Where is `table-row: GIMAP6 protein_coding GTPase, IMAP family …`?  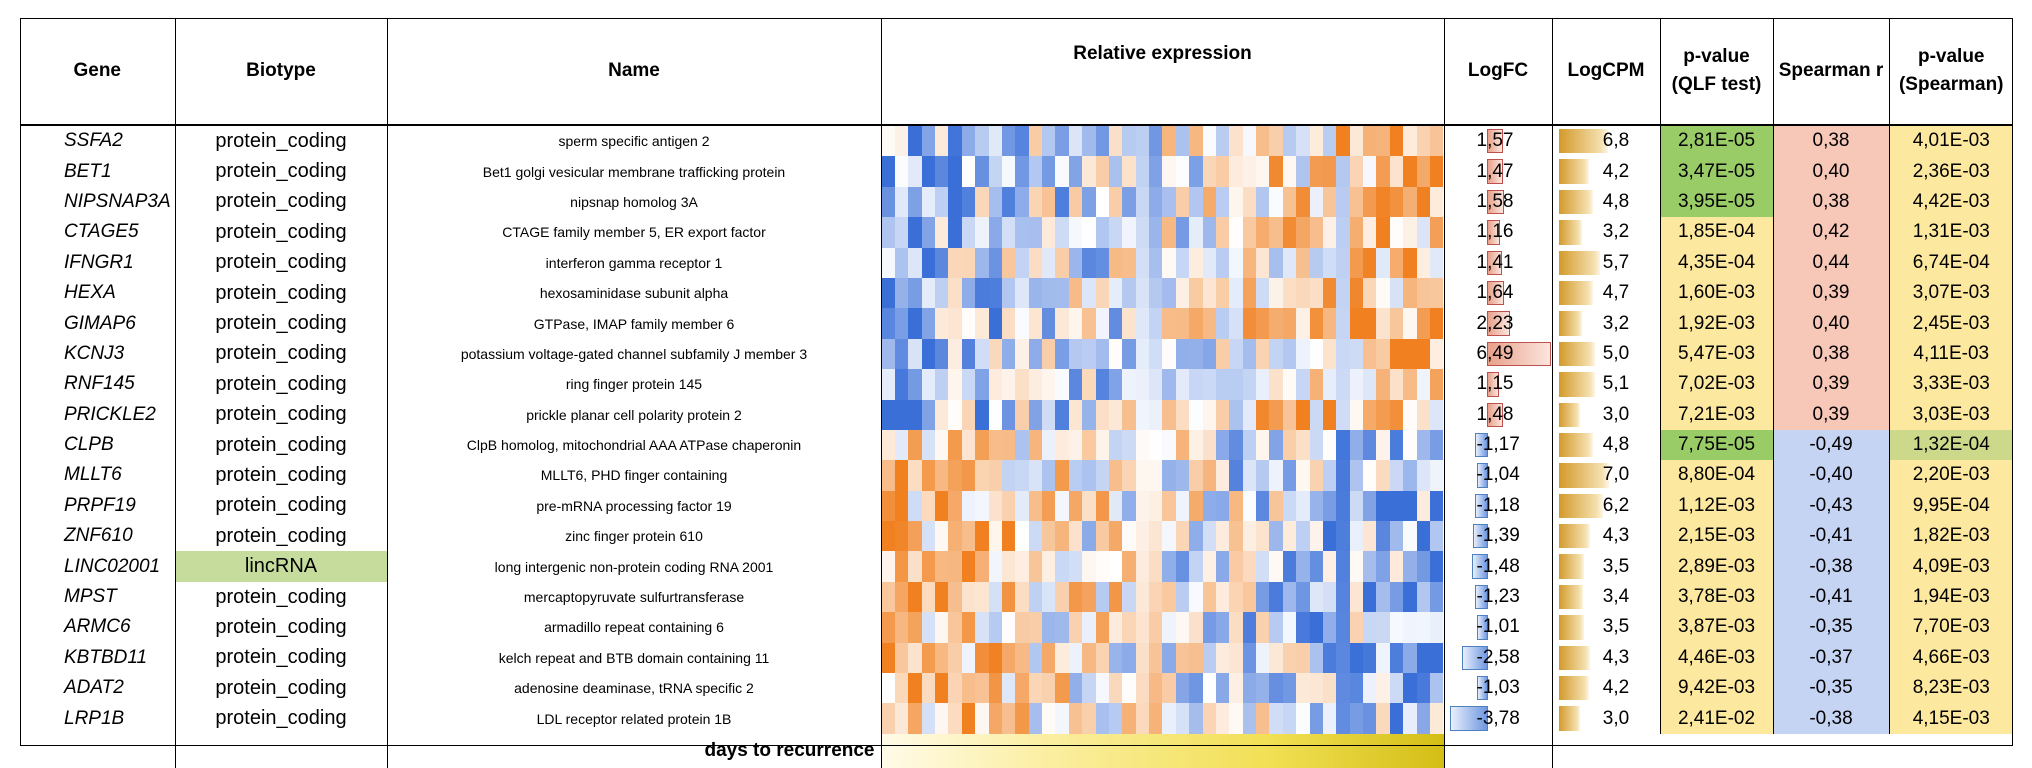 table-row: GIMAP6 protein_coding GTPase, IMAP family … is located at coordinates (1016, 323).